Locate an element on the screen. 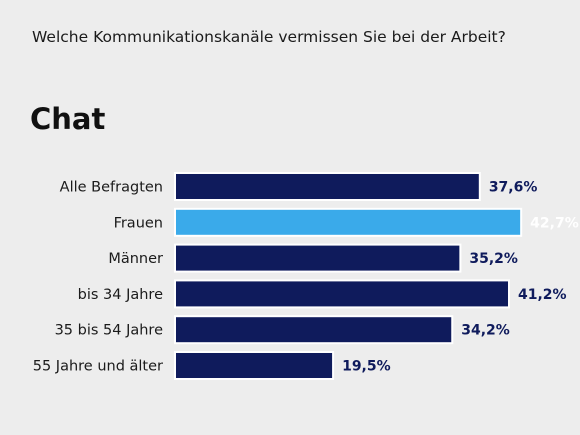 Image resolution: width=580 pixels, height=435 pixels. value-label-3: 41,2% is located at coordinates (542, 295).